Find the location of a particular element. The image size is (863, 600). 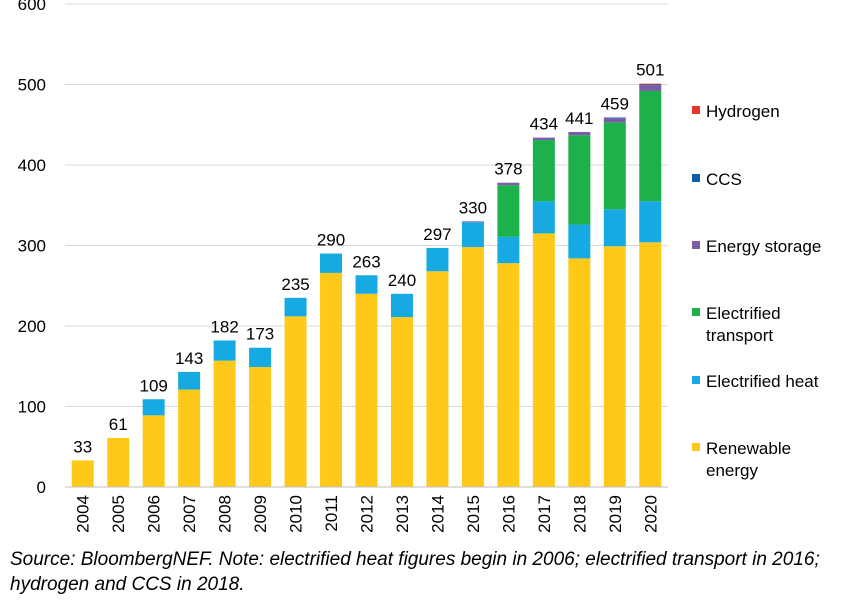

bar-group-2019 is located at coordinates (614, 302).